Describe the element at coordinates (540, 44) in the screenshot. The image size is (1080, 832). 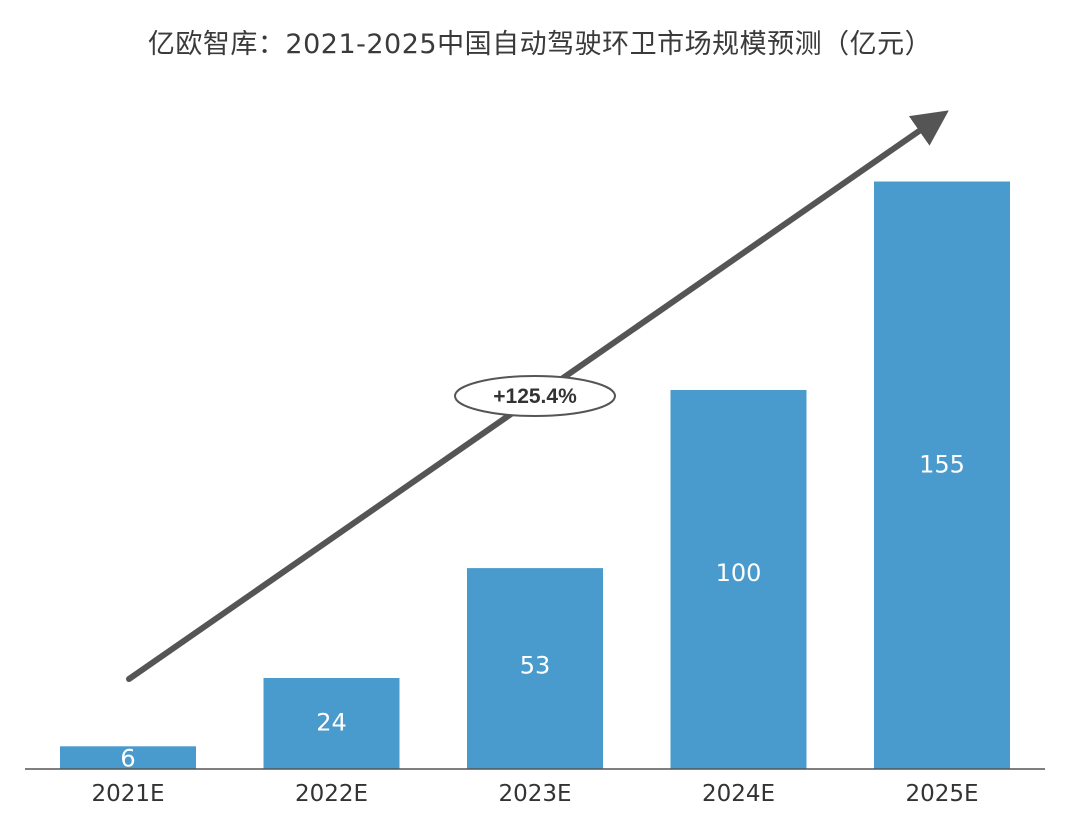
I see `chart-title: 亿欧智库：2021-2025中国自动驾驶环卫市场规模预测（亿元）` at that location.